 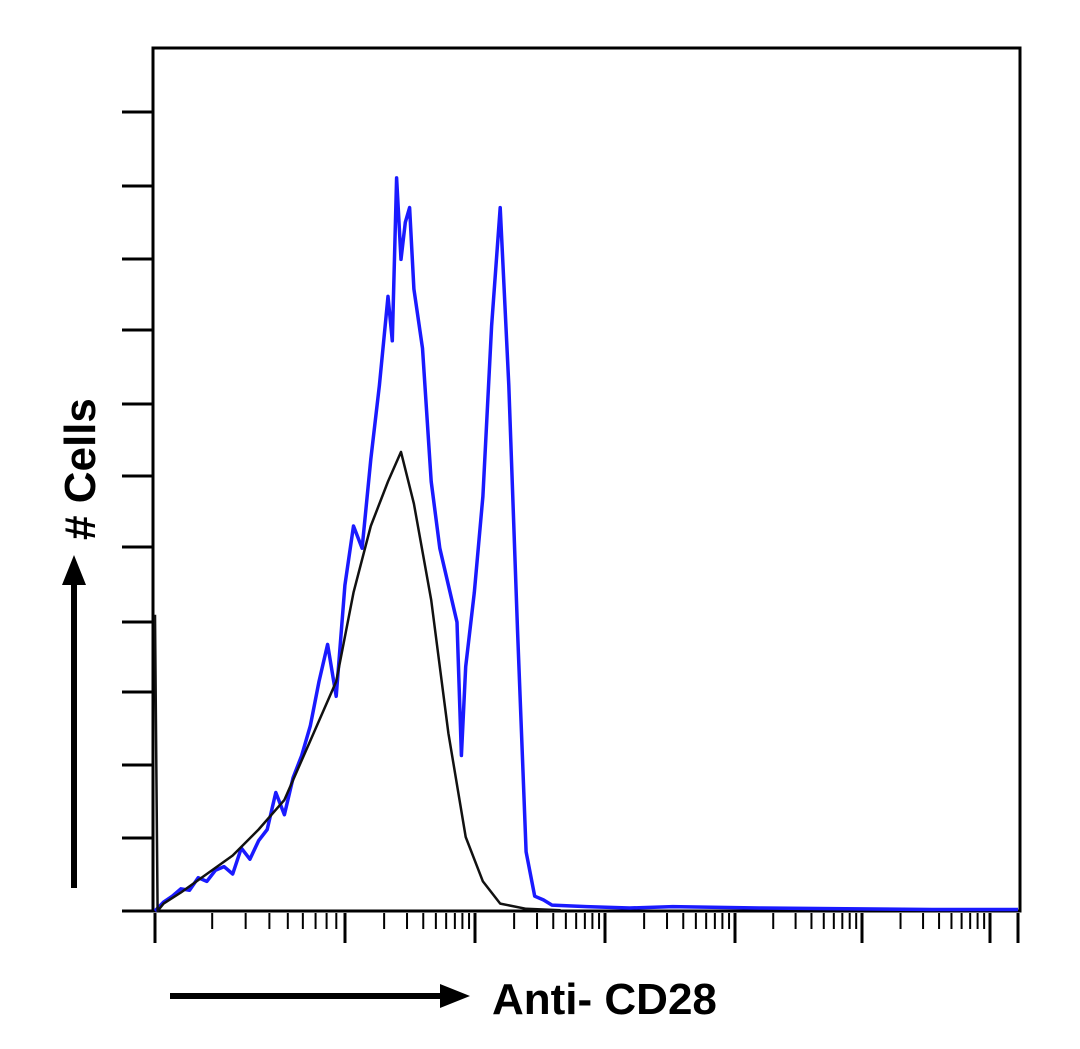 What do you see at coordinates (74, 570) in the screenshot?
I see `y-axis-arrowhead` at bounding box center [74, 570].